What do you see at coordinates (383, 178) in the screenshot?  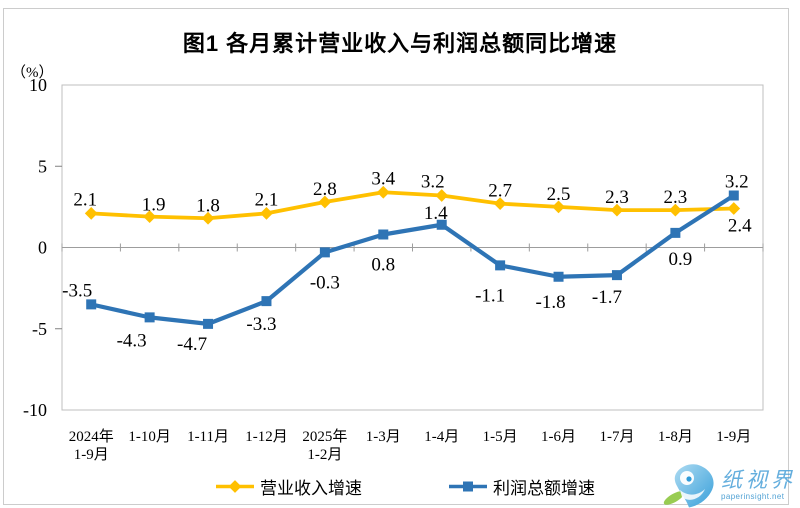 I see `data-label: 3.4` at bounding box center [383, 178].